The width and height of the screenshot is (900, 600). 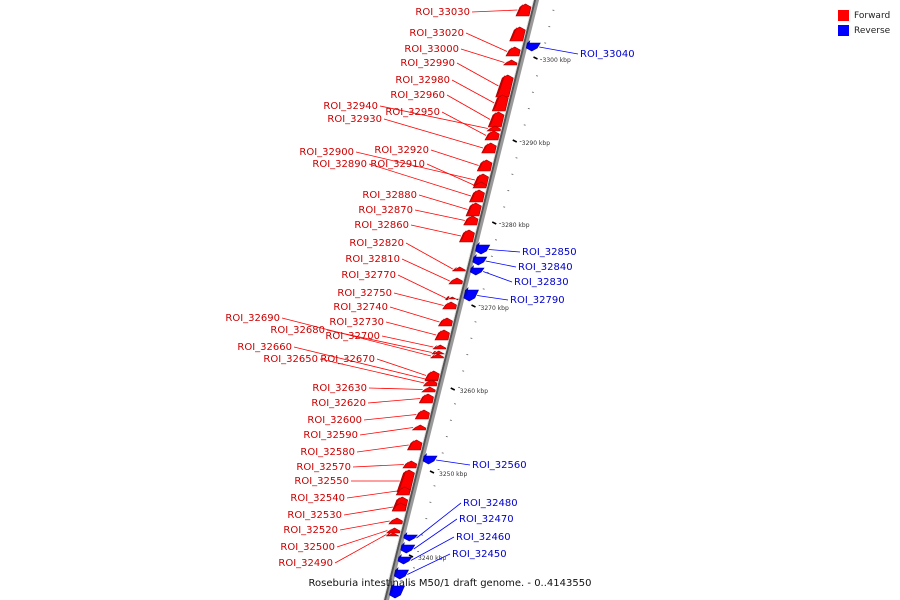 I want to click on gene-label: ROI_32890, so click(x=339, y=164).